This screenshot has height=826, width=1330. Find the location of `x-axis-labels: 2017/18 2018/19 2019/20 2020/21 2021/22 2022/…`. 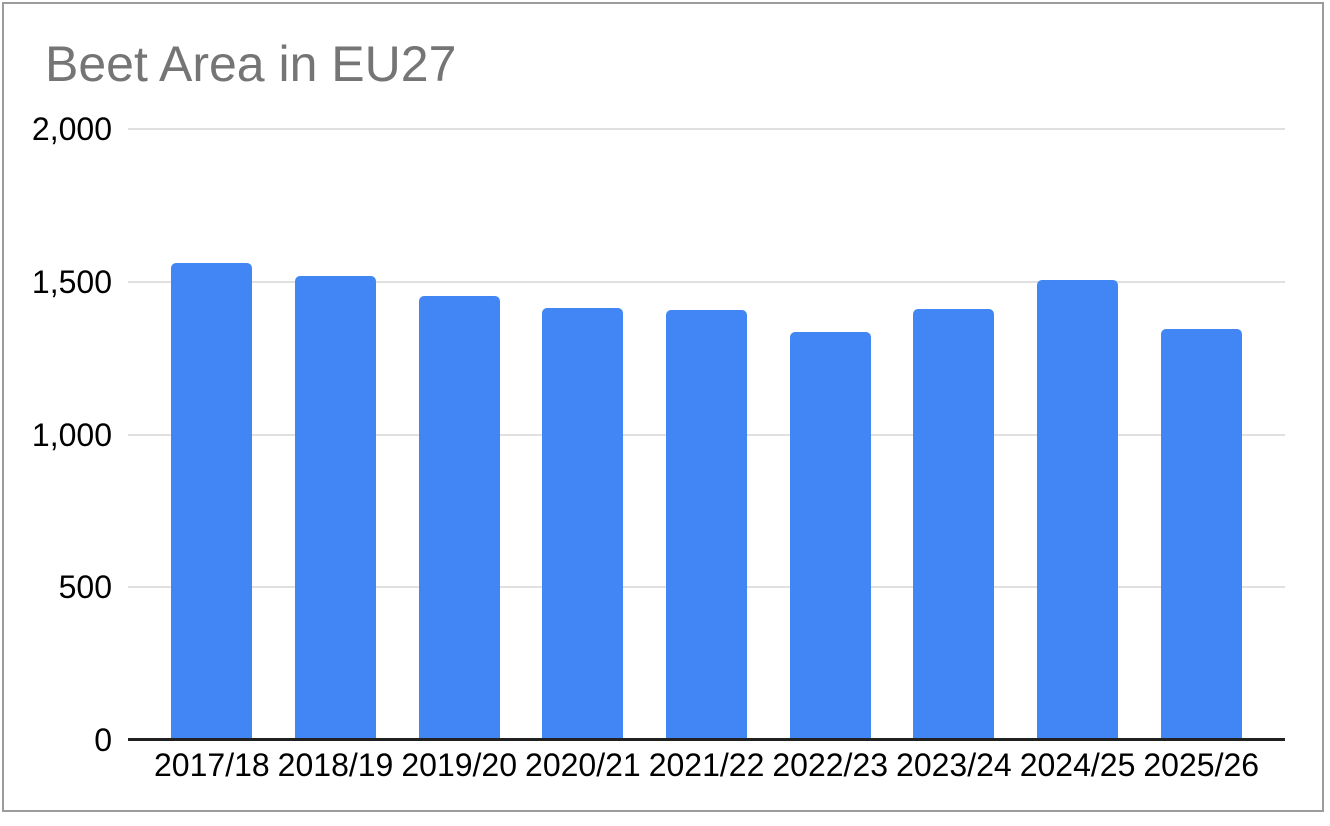

x-axis-labels: 2017/18 2018/19 2019/20 2020/21 2021/22 2022/… is located at coordinates (706, 765).